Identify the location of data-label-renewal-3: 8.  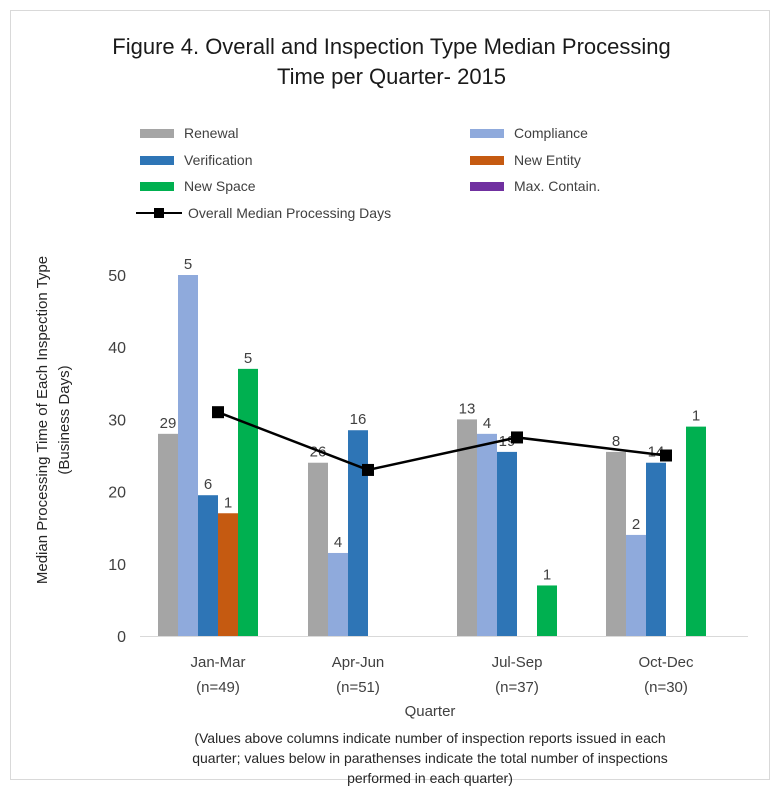
(616, 441).